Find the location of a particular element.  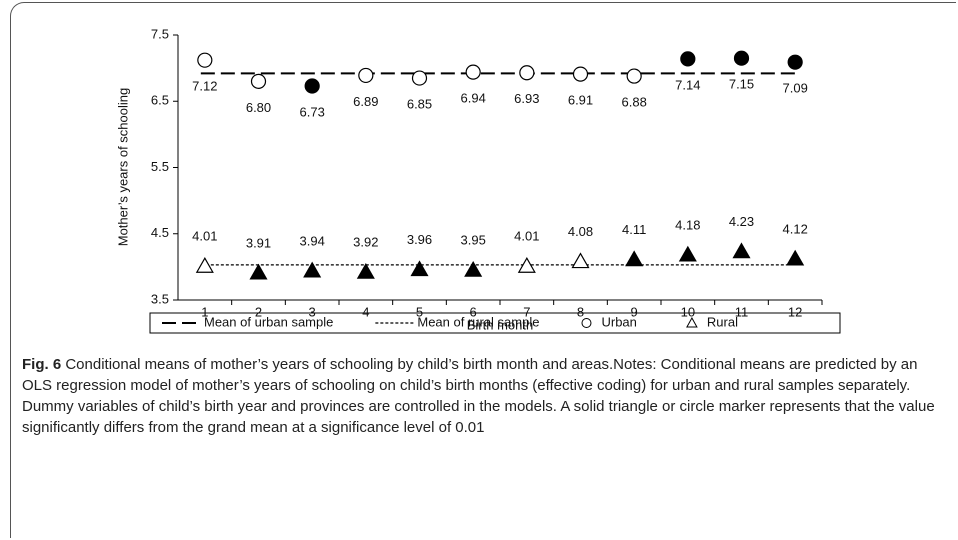

x-tick-label: 11 is located at coordinates (742, 311).